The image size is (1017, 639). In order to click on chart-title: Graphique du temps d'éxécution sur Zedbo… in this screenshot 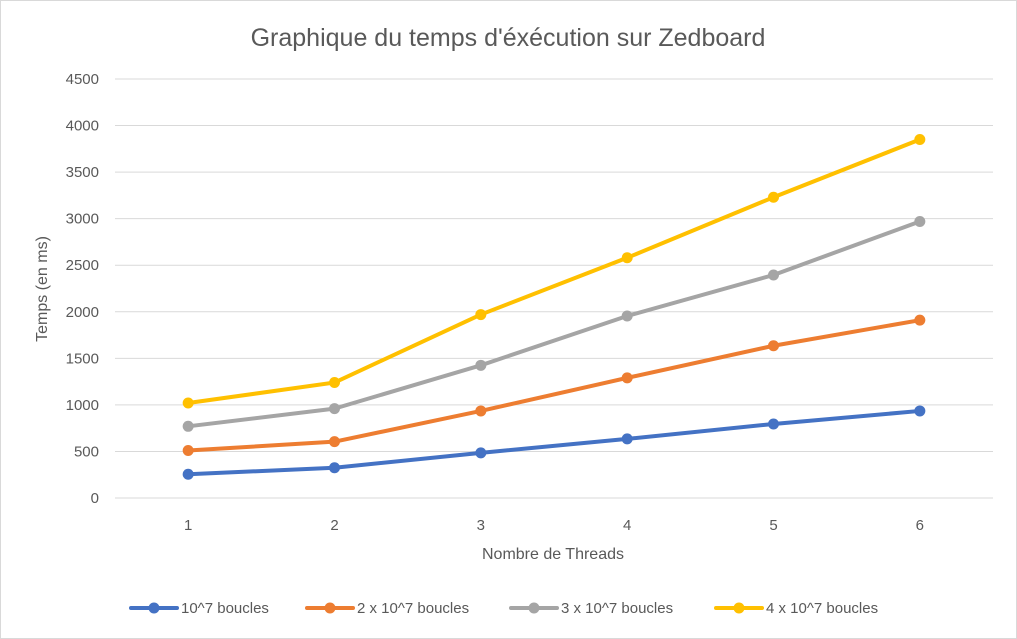, I will do `click(508, 38)`.